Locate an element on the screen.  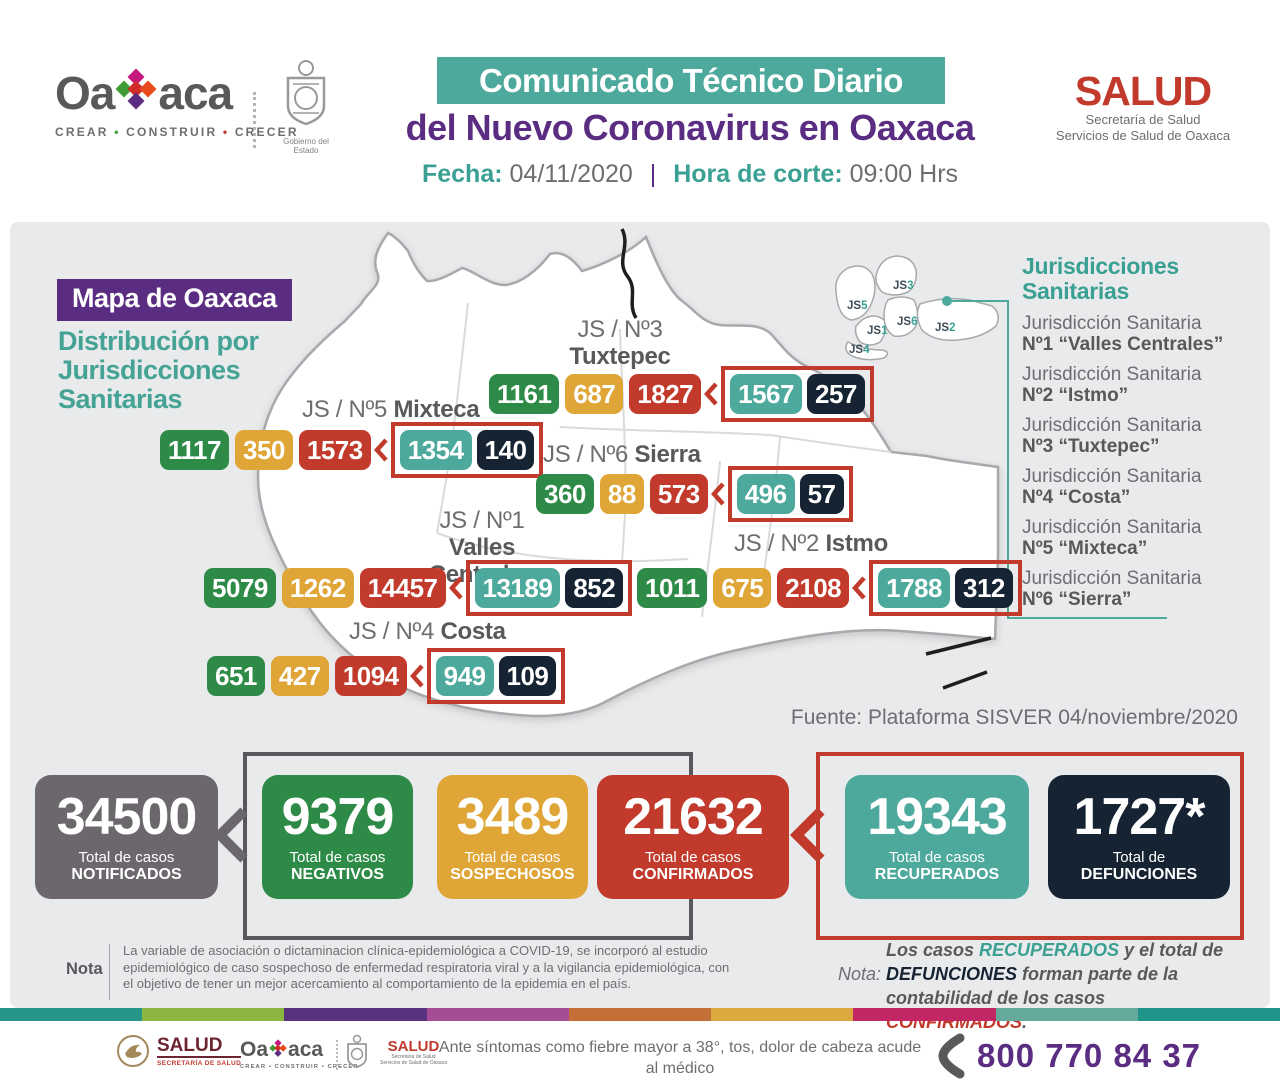
sospechosos-chip: 427 is located at coordinates (299, 676).